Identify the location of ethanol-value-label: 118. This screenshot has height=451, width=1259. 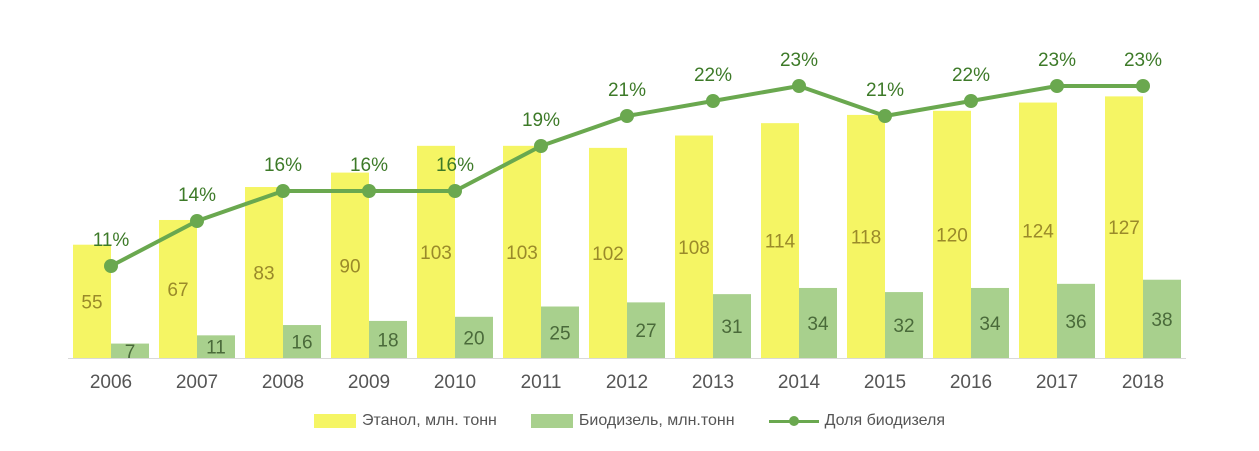
(866, 237).